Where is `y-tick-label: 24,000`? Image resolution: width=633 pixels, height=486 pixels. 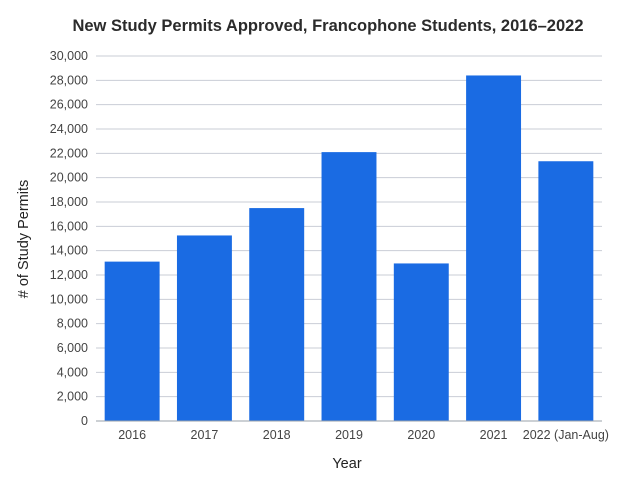 y-tick-label: 24,000 is located at coordinates (69, 129).